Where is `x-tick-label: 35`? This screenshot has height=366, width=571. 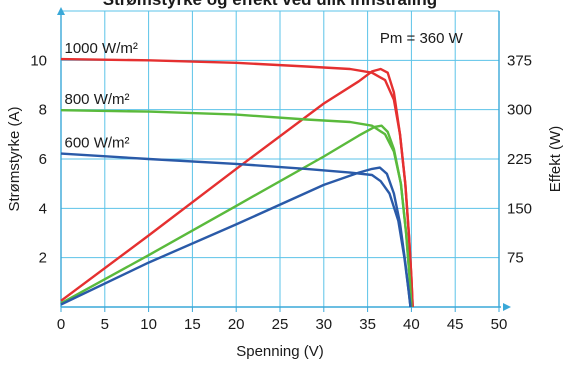
x-tick-label: 35 is located at coordinates (367, 324).